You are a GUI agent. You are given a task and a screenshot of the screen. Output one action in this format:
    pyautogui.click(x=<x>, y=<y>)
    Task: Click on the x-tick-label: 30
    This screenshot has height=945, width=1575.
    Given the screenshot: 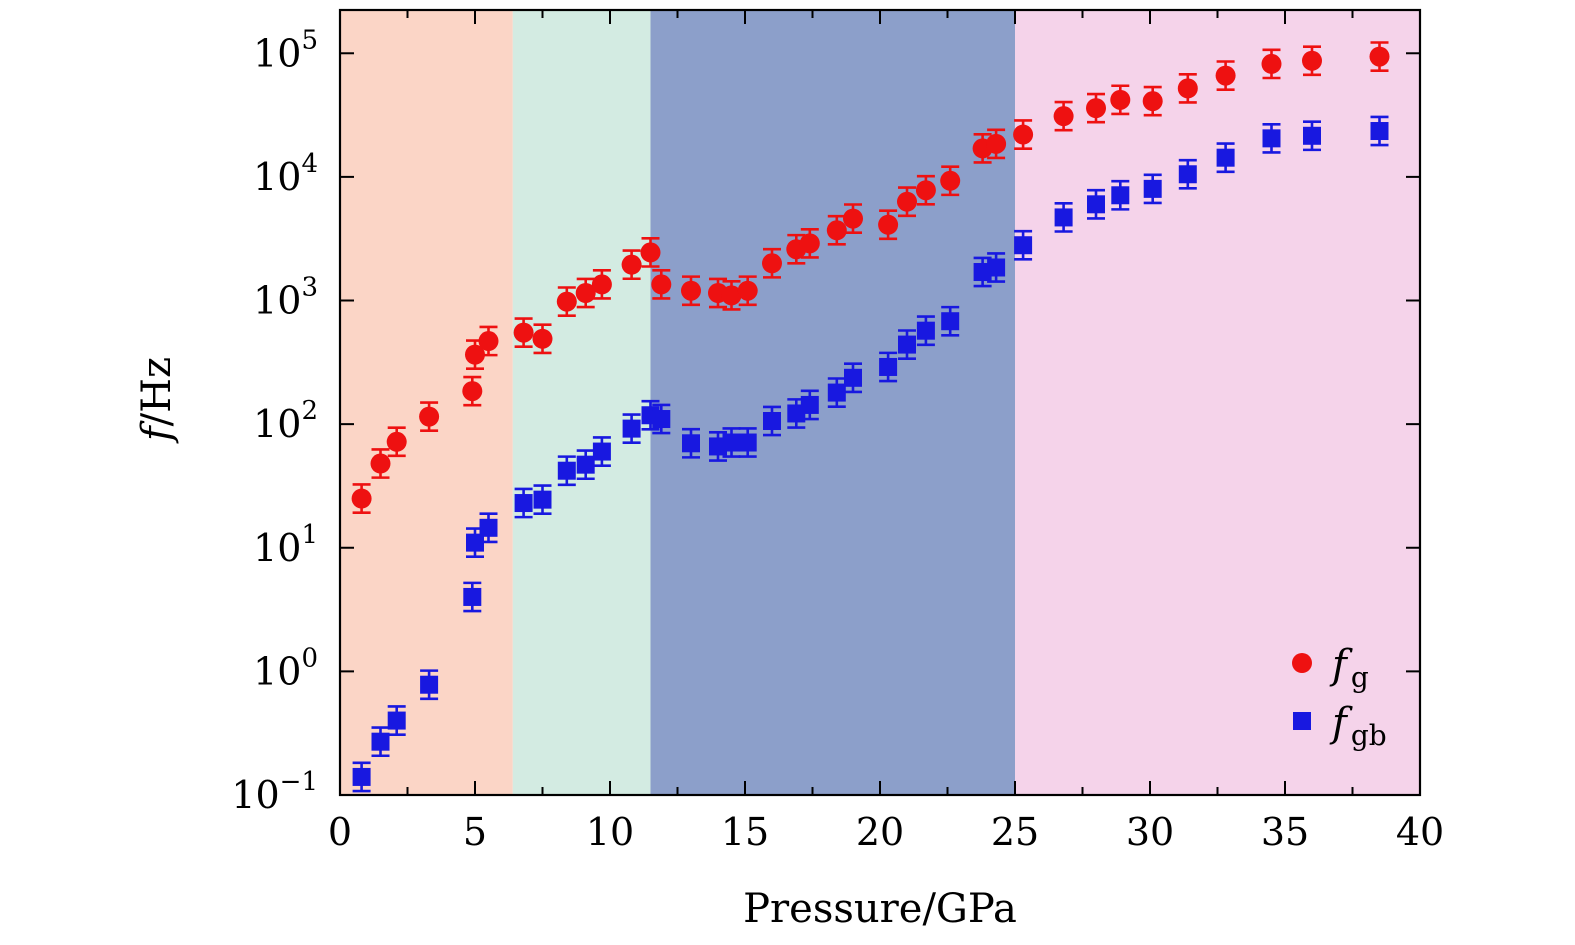 What is the action you would take?
    pyautogui.click(x=1150, y=832)
    